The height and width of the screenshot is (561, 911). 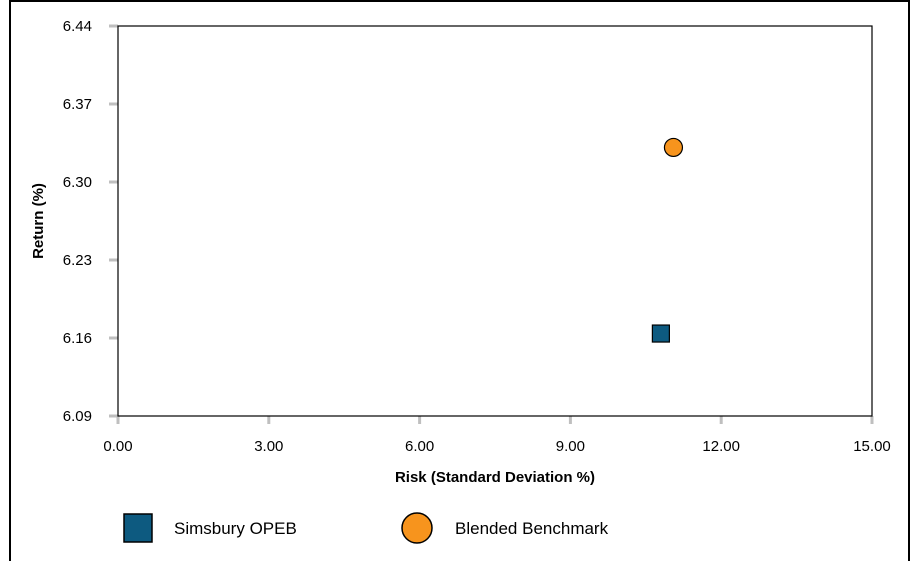 I want to click on x-tick-label: 12.00, so click(x=721, y=446).